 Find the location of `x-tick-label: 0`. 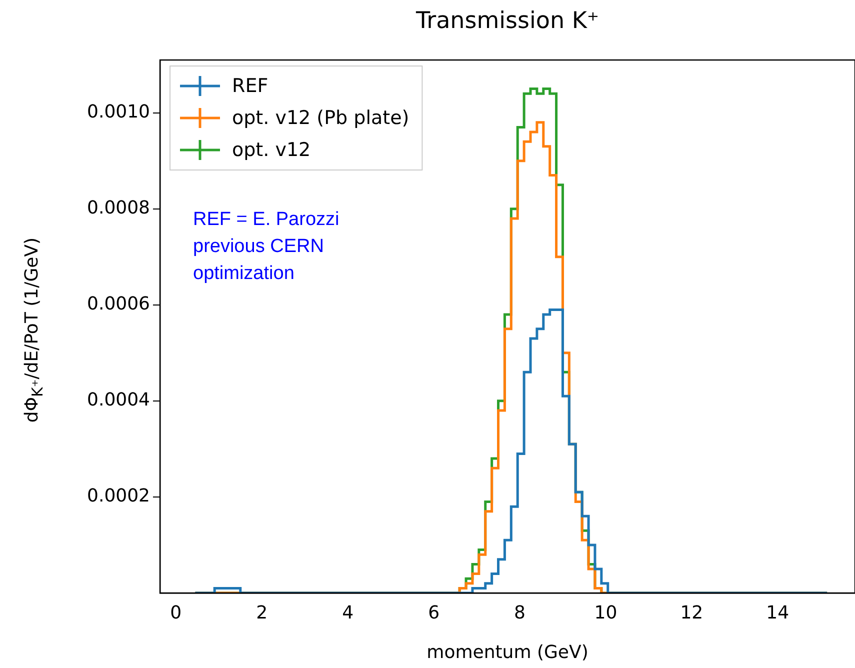

x-tick-label: 0 is located at coordinates (176, 613).